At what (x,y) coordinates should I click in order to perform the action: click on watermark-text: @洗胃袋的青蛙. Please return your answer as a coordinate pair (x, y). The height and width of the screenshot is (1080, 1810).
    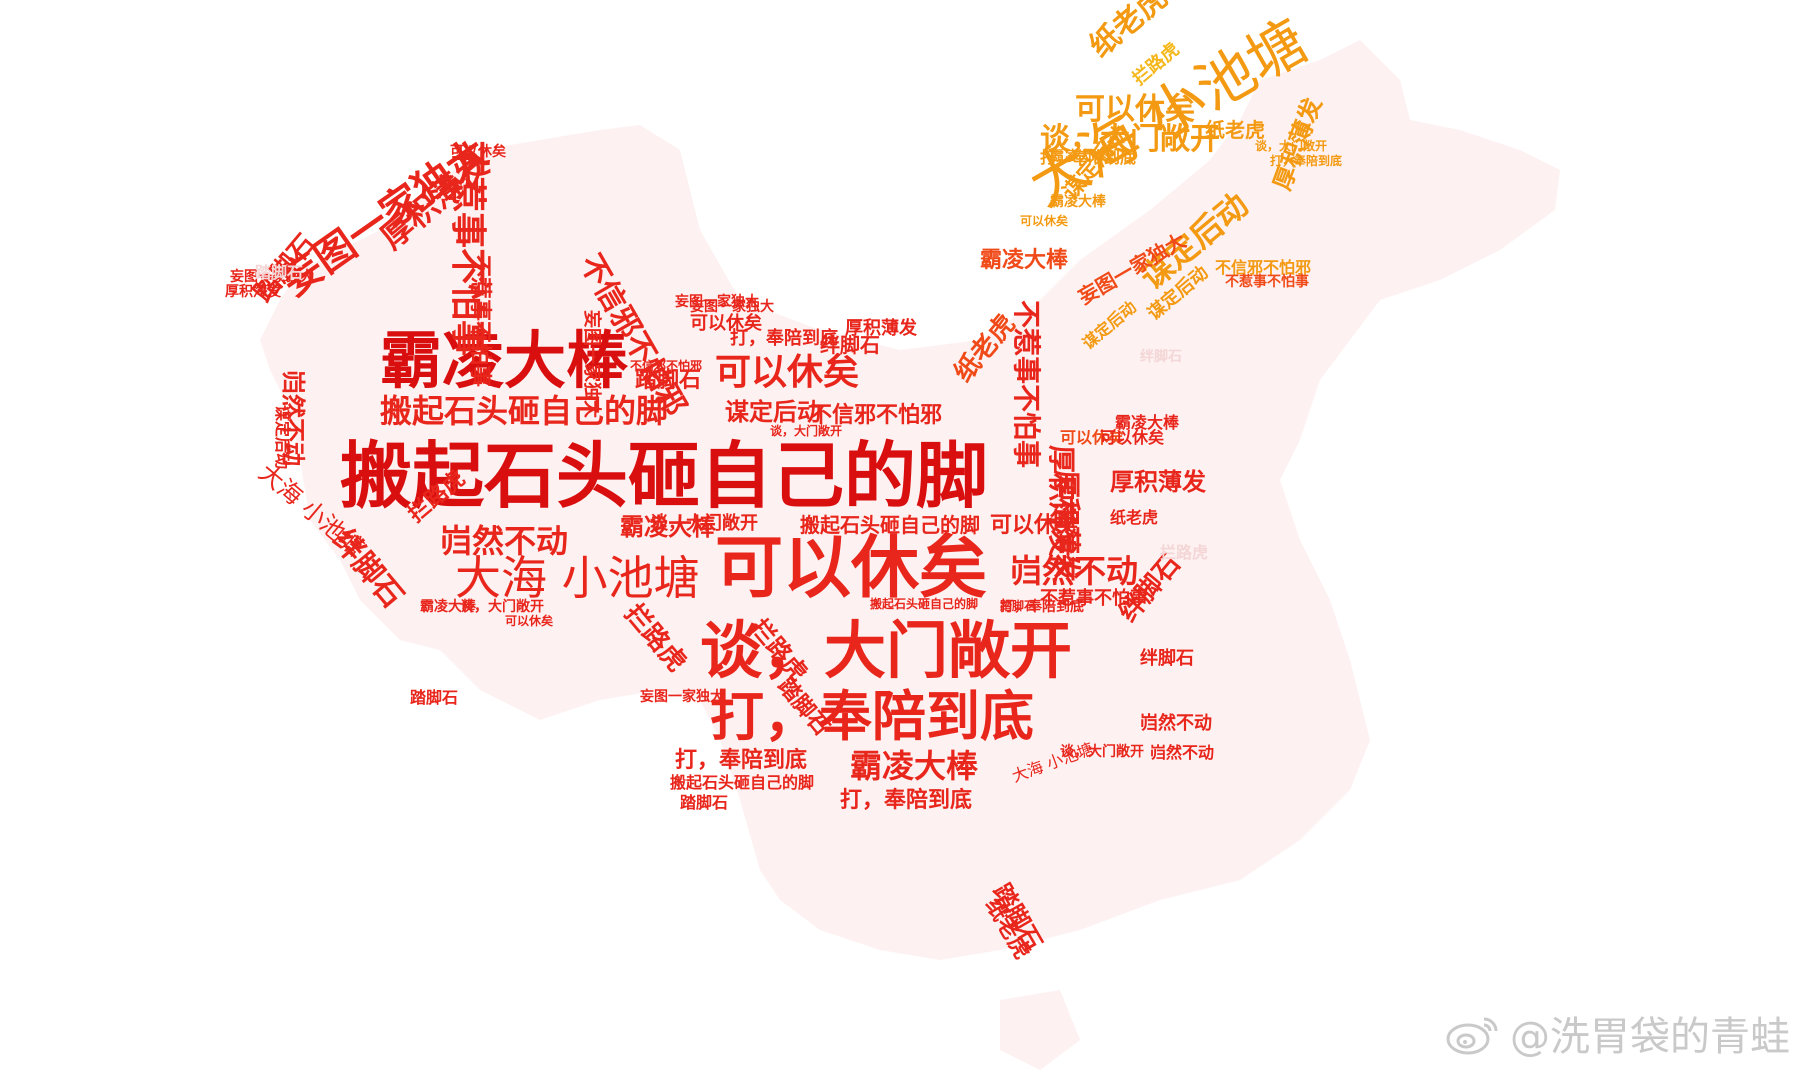
    Looking at the image, I should click on (1650, 1037).